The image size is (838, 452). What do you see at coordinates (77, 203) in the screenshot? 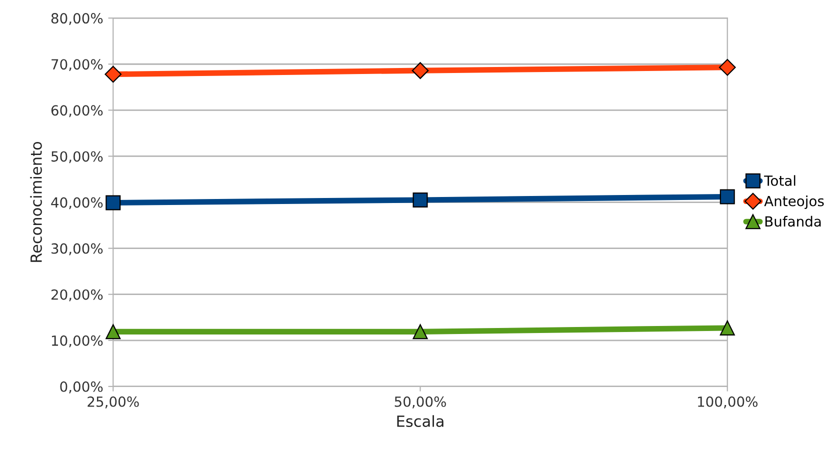
I see `y-tick-label: 40,00%` at bounding box center [77, 203].